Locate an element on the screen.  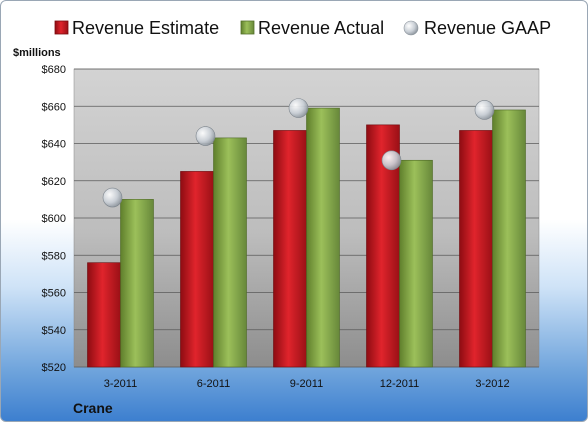
legend-label-estimate: Revenue Estimate is located at coordinates (145, 28).